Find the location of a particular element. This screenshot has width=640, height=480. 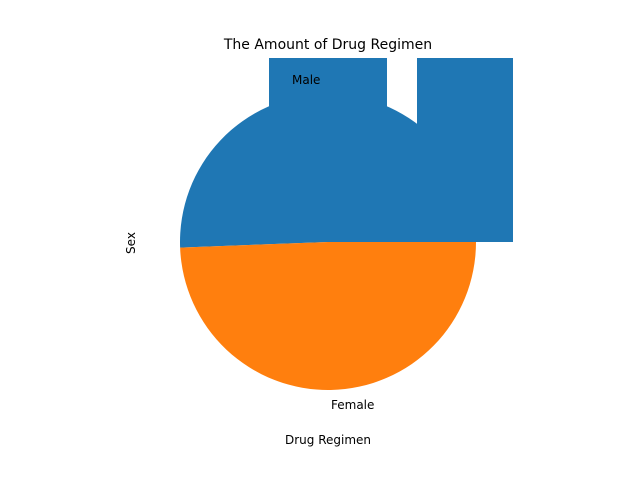

pie-slice-female is located at coordinates (328, 316).